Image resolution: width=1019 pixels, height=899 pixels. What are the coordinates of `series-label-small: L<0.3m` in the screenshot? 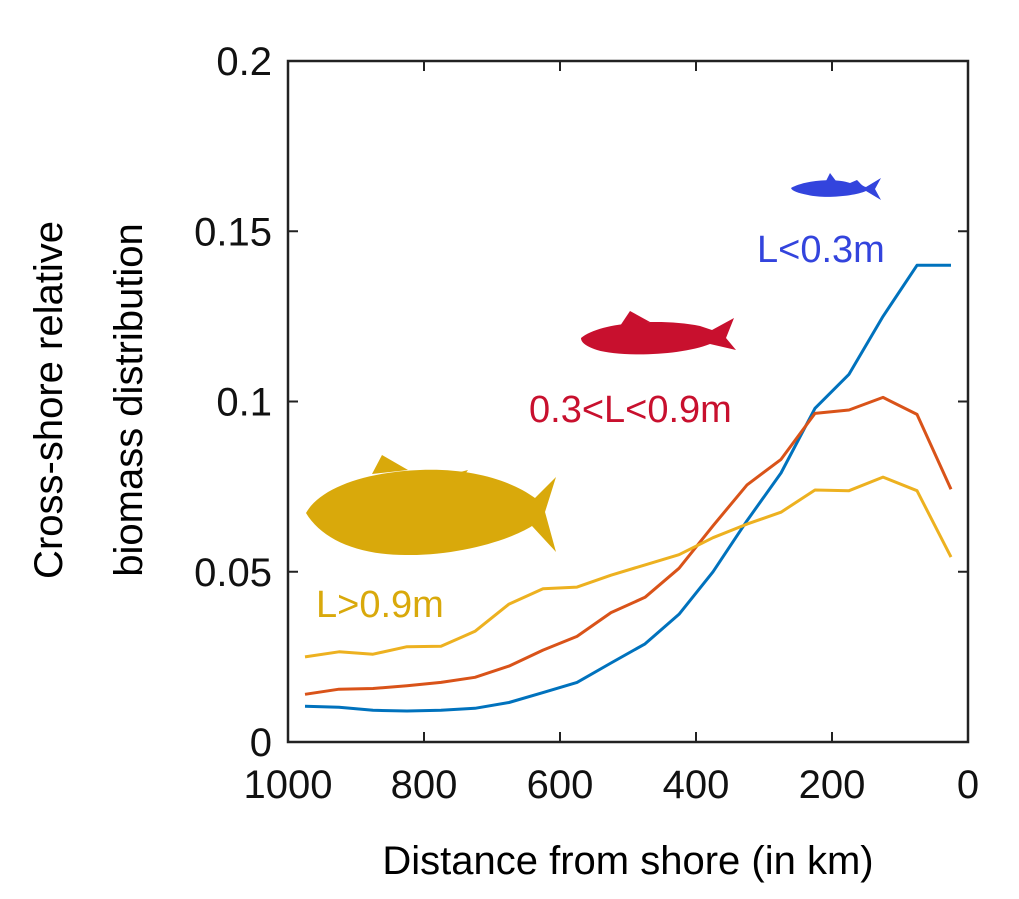 It's located at (821, 250).